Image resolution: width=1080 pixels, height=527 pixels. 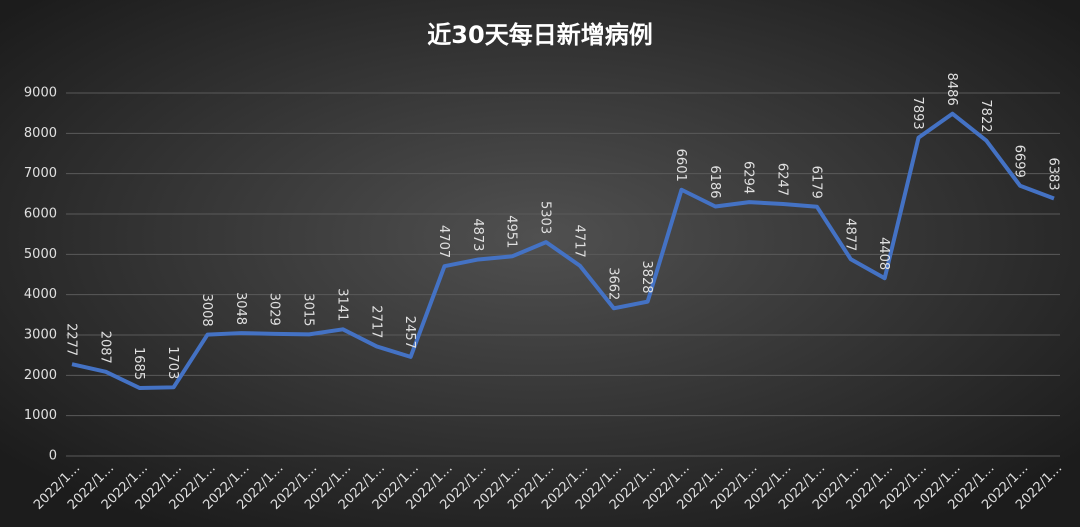 I want to click on data-label: 6699, so click(x=1019, y=161).